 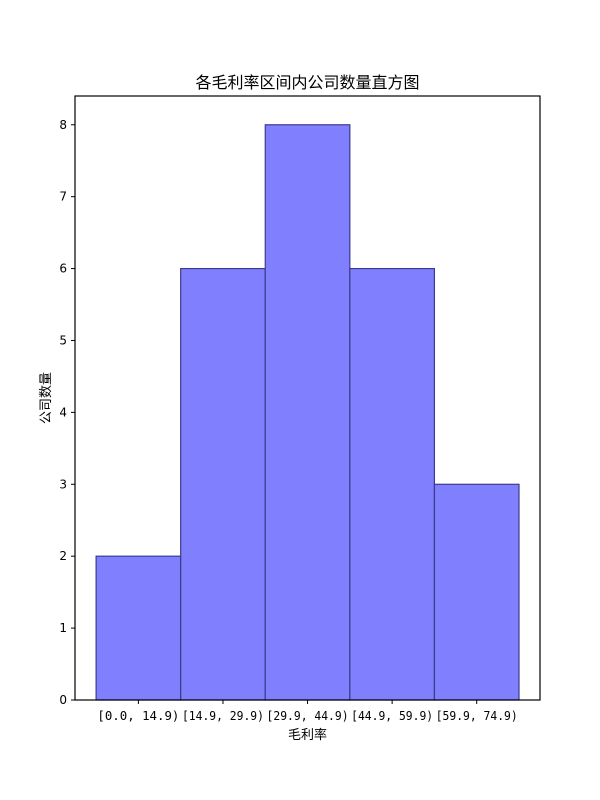 I want to click on y-axis: 0 1 2 3 4 5 6 7 8, so click(x=67, y=412).